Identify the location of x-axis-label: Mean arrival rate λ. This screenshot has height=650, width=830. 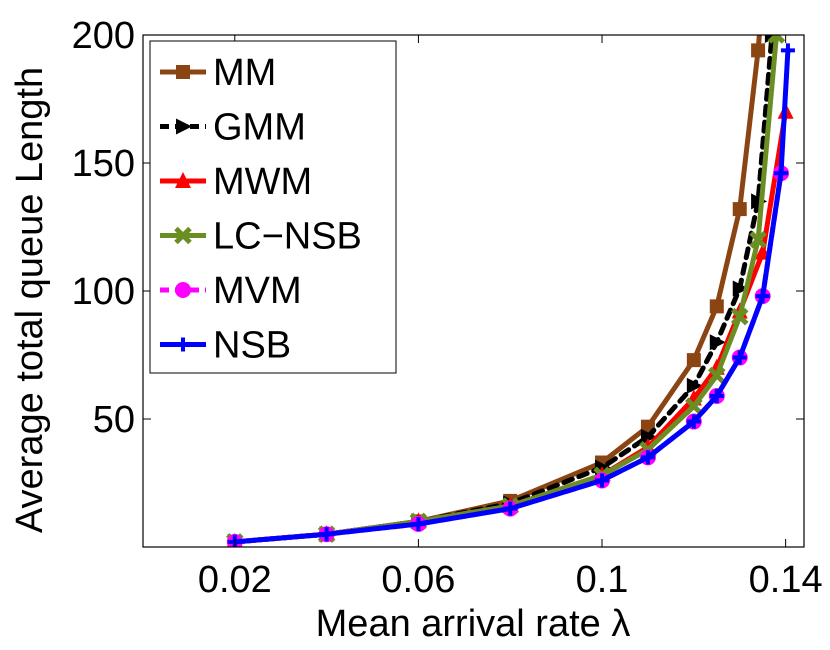
(473, 624).